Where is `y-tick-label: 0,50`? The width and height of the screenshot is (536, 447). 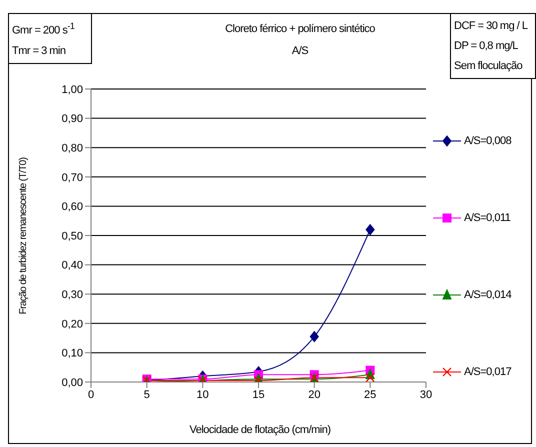
y-tick-label: 0,50 is located at coordinates (72, 236).